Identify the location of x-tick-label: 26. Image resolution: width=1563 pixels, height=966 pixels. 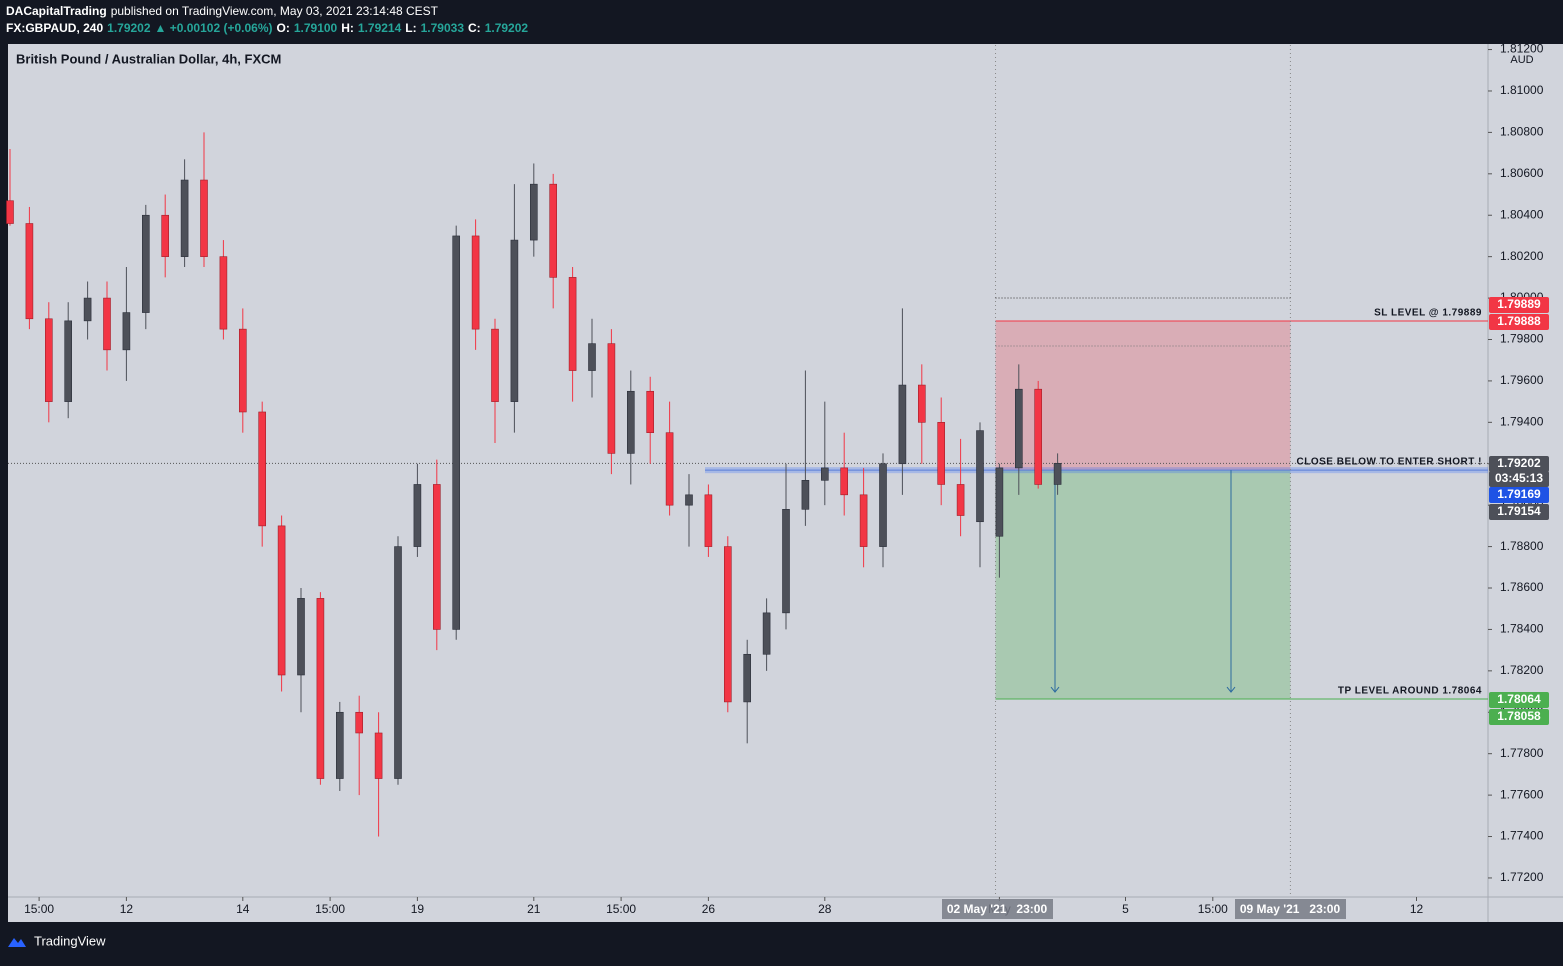
(709, 909).